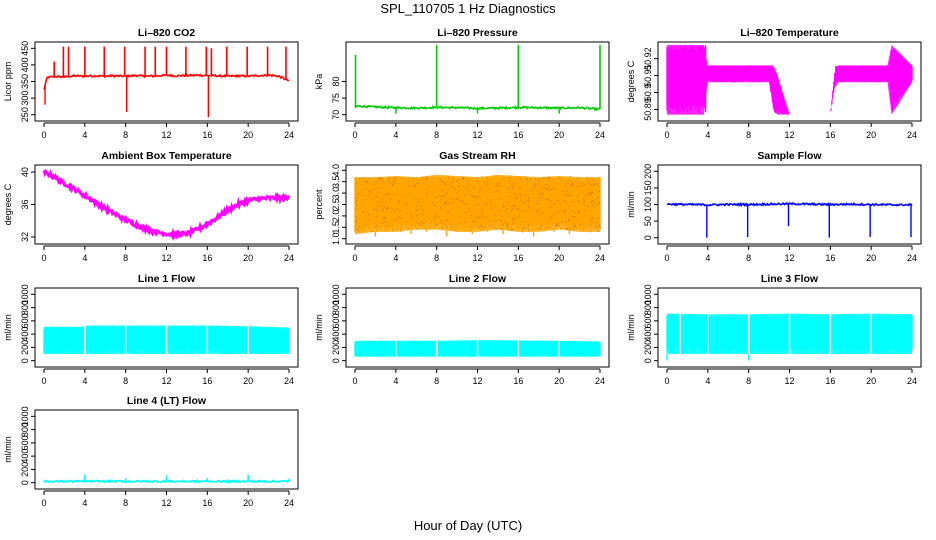  What do you see at coordinates (167, 401) in the screenshot?
I see `chart-title: Line 4 (LT) Flow` at bounding box center [167, 401].